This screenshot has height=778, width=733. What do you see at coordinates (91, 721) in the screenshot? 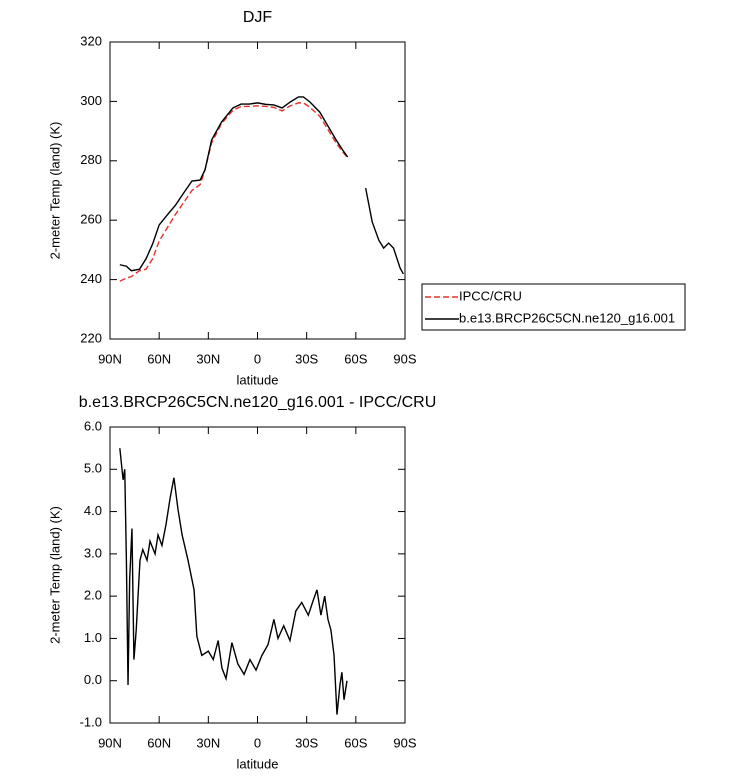
I see `y-tick-label: -1.0` at bounding box center [91, 721].